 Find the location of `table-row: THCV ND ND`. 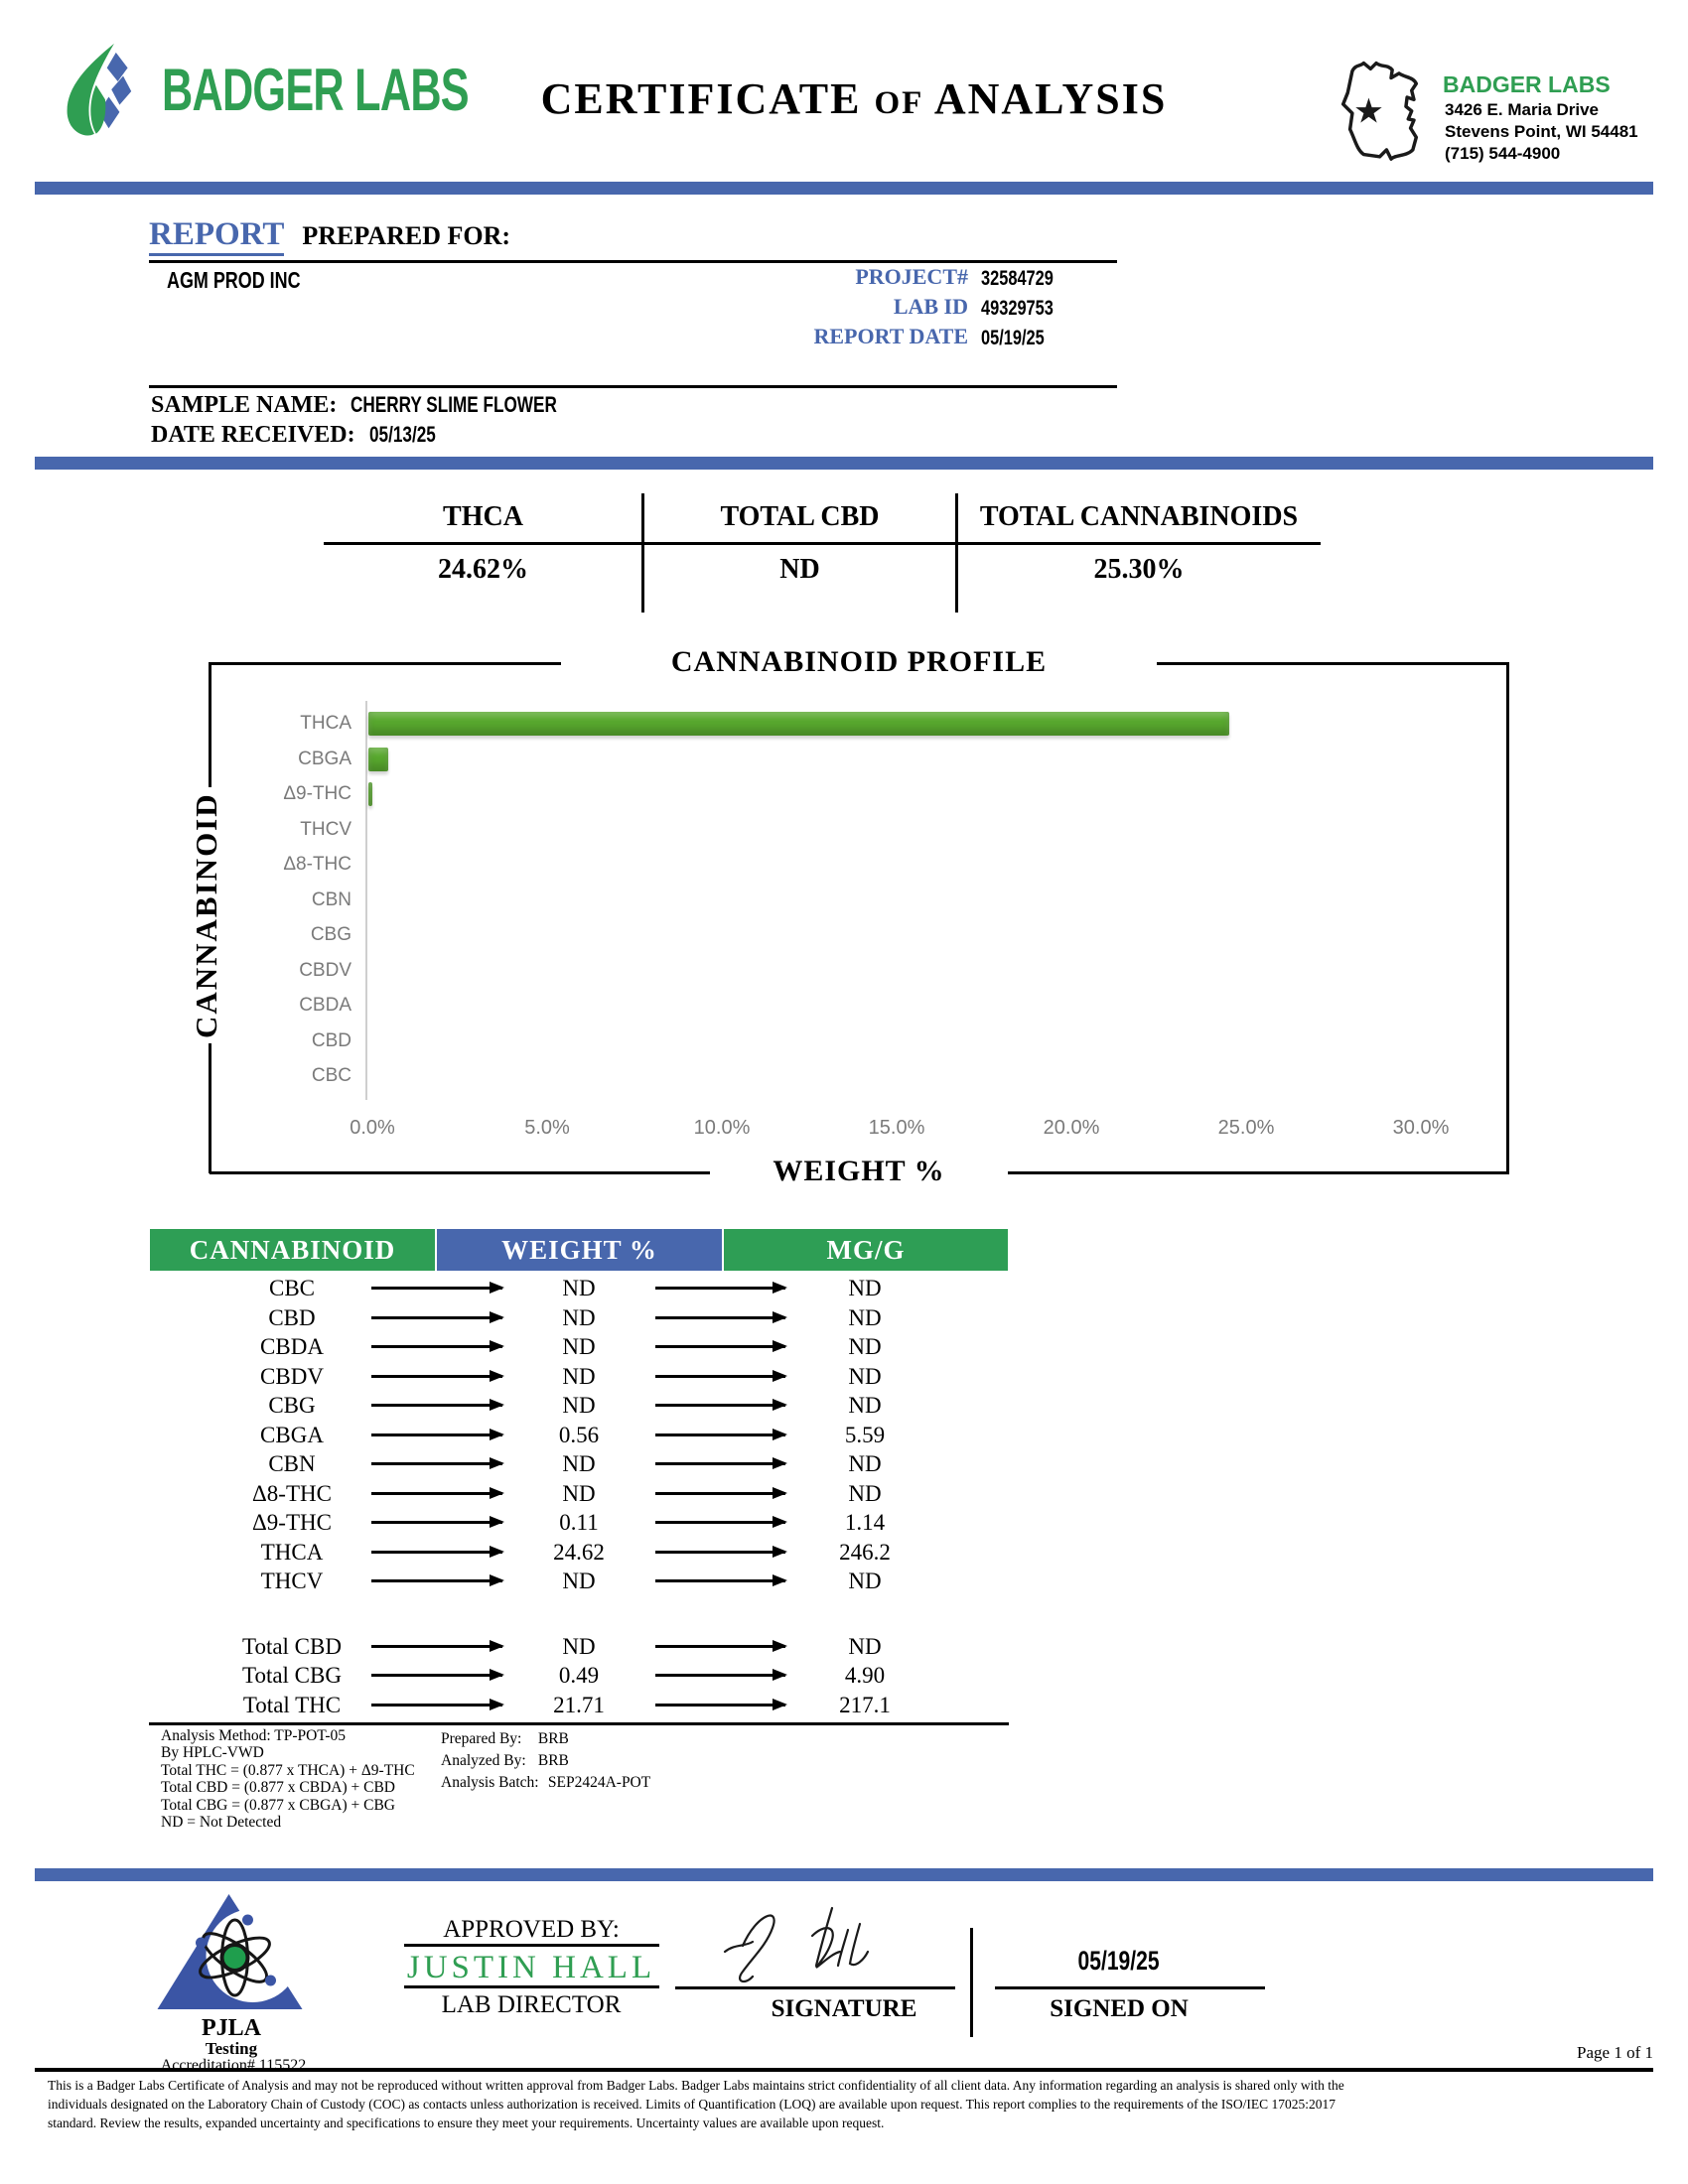

table-row: THCV ND ND is located at coordinates (579, 1581).